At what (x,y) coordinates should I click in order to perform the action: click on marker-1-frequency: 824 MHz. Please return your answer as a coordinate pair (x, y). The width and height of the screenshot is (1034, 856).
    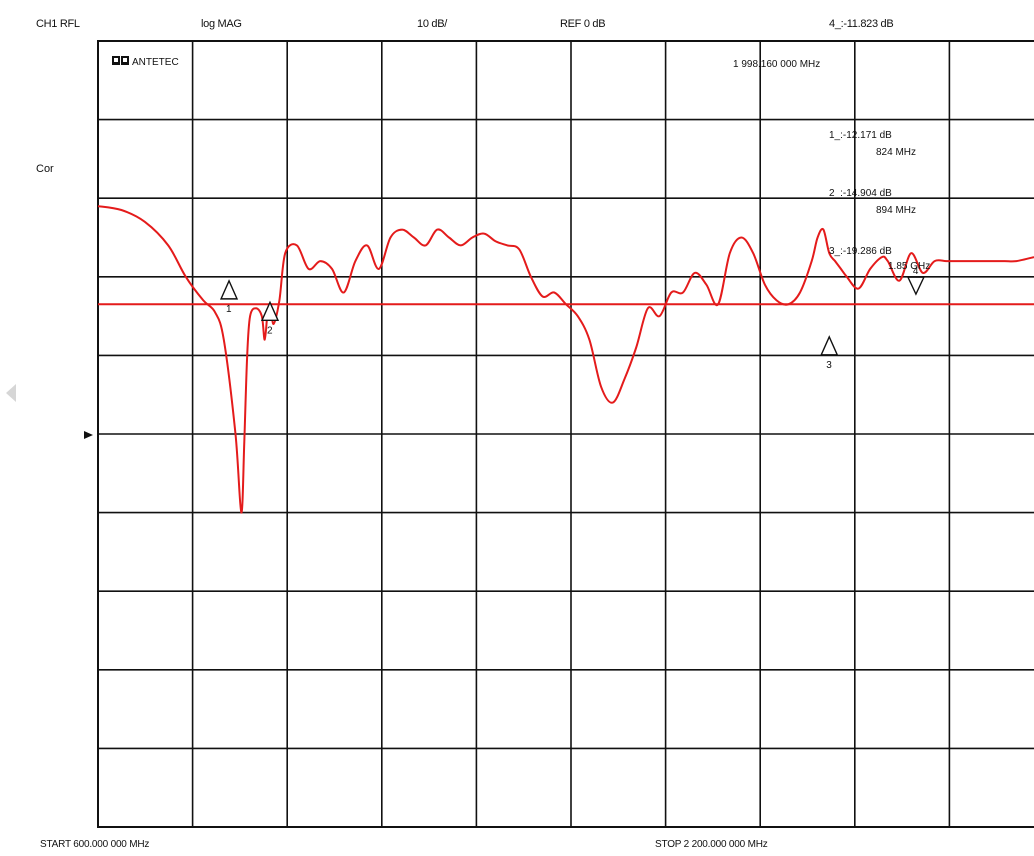
    Looking at the image, I should click on (896, 152).